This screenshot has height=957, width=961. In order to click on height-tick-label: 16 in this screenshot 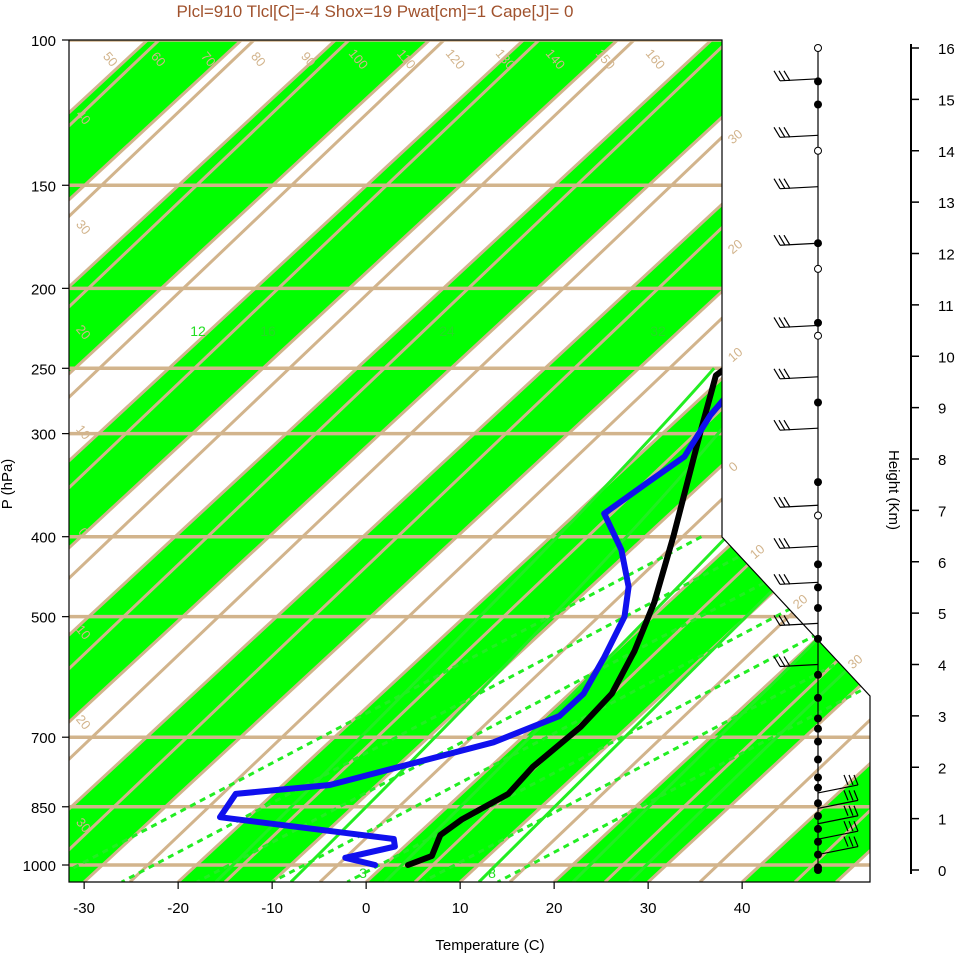, I will do `click(946, 49)`.